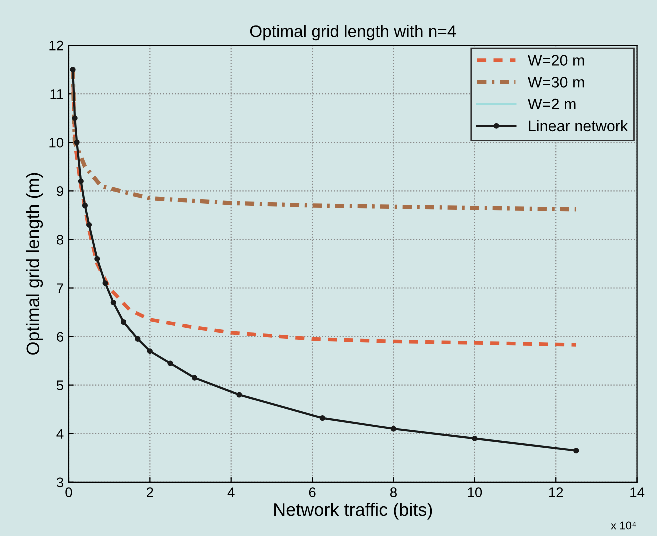  I want to click on y-tick-label: 11, so click(57, 95).